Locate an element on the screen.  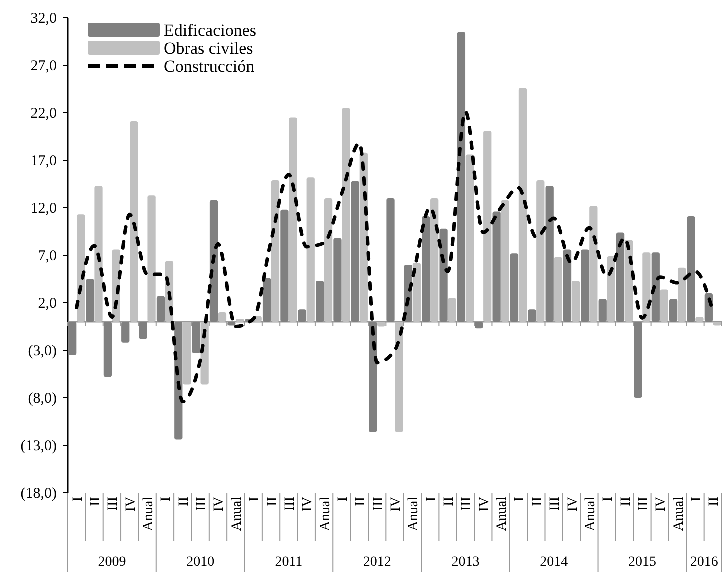
text: 2009 is located at coordinates (112, 562).